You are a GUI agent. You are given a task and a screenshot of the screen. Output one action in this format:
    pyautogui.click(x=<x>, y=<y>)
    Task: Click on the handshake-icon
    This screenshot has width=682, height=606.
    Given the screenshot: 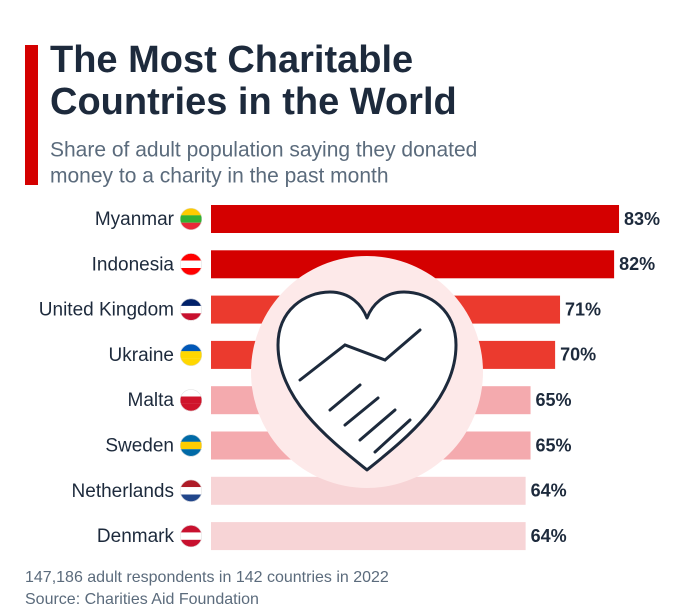 What is the action you would take?
    pyautogui.click(x=367, y=372)
    